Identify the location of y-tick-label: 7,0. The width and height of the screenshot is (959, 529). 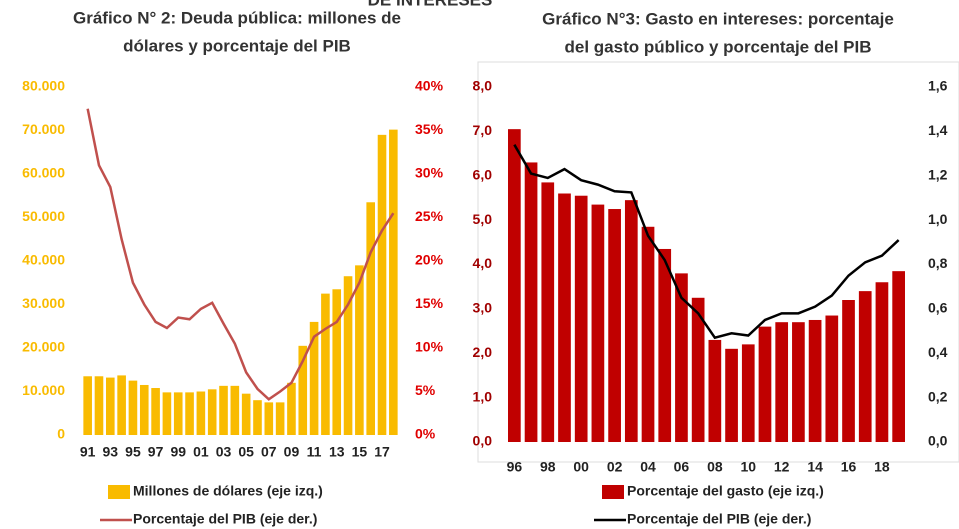
(483, 130).